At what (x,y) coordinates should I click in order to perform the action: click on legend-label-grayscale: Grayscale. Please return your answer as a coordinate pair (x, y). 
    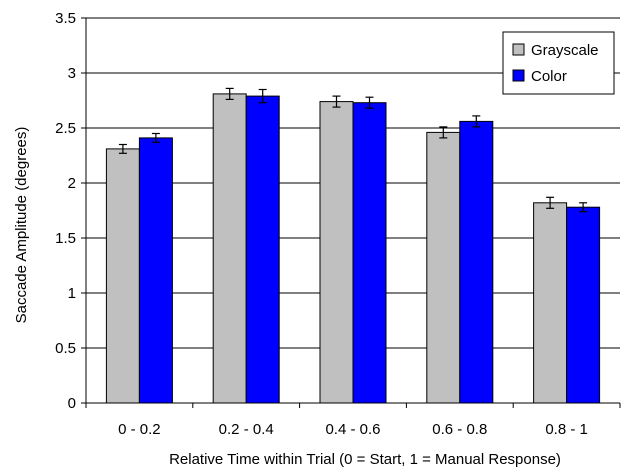
    Looking at the image, I should click on (565, 50).